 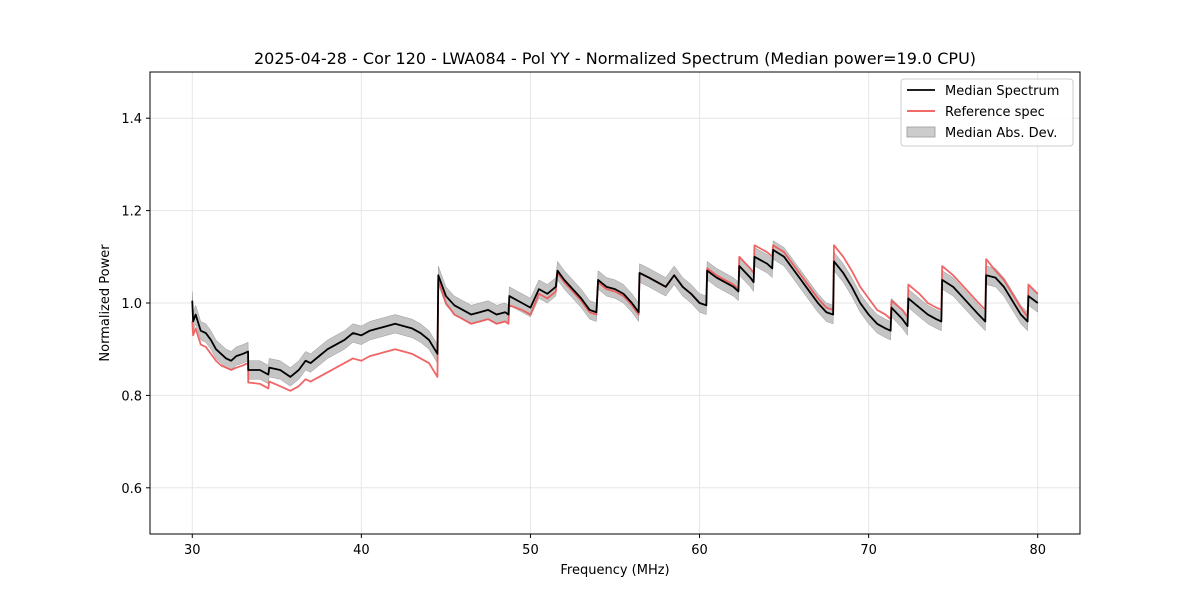 I want to click on legend-label-mad: Median Abs. Dev., so click(x=1001, y=133).